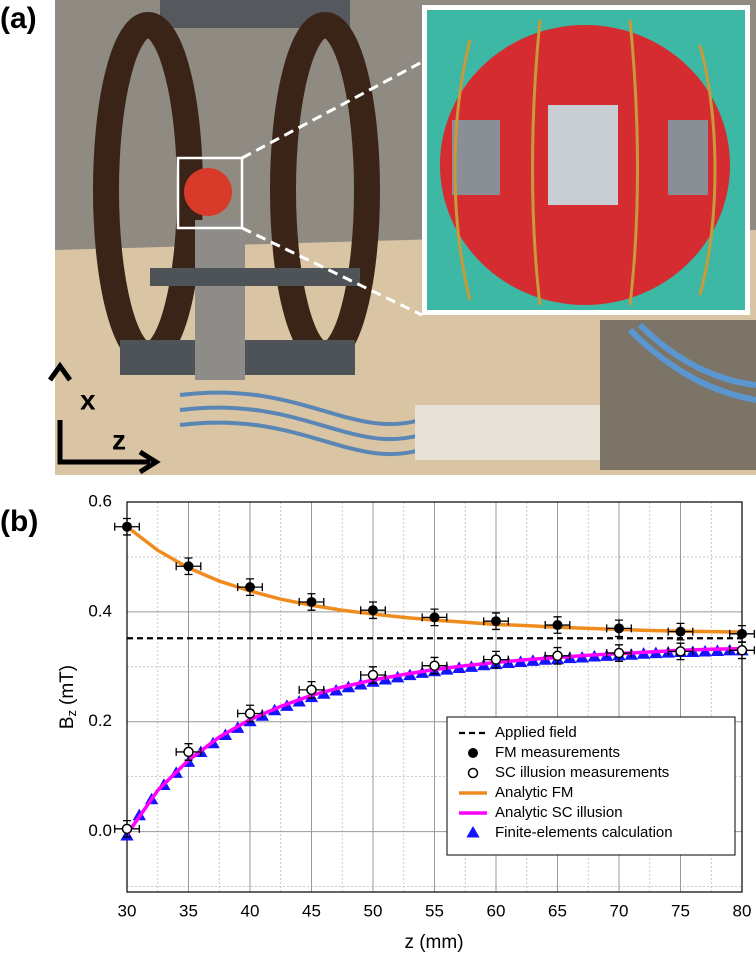 The height and width of the screenshot is (961, 756). I want to click on axis-label-x: x, so click(88, 399).